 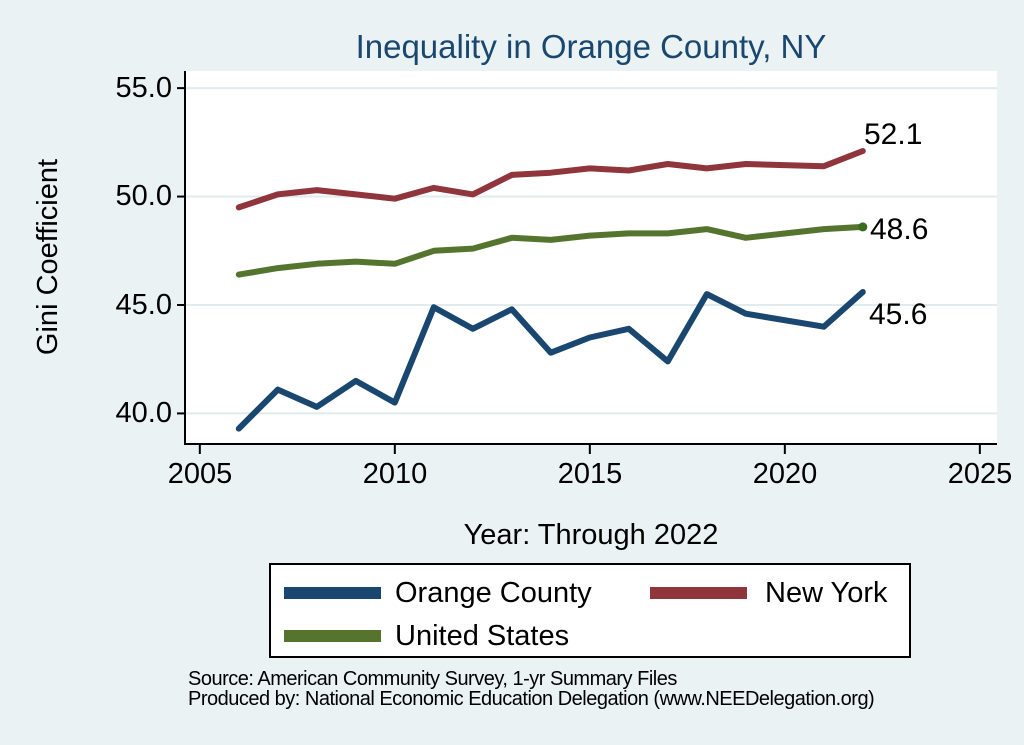 I want to click on legend-swatch-orange-county, so click(x=332, y=593).